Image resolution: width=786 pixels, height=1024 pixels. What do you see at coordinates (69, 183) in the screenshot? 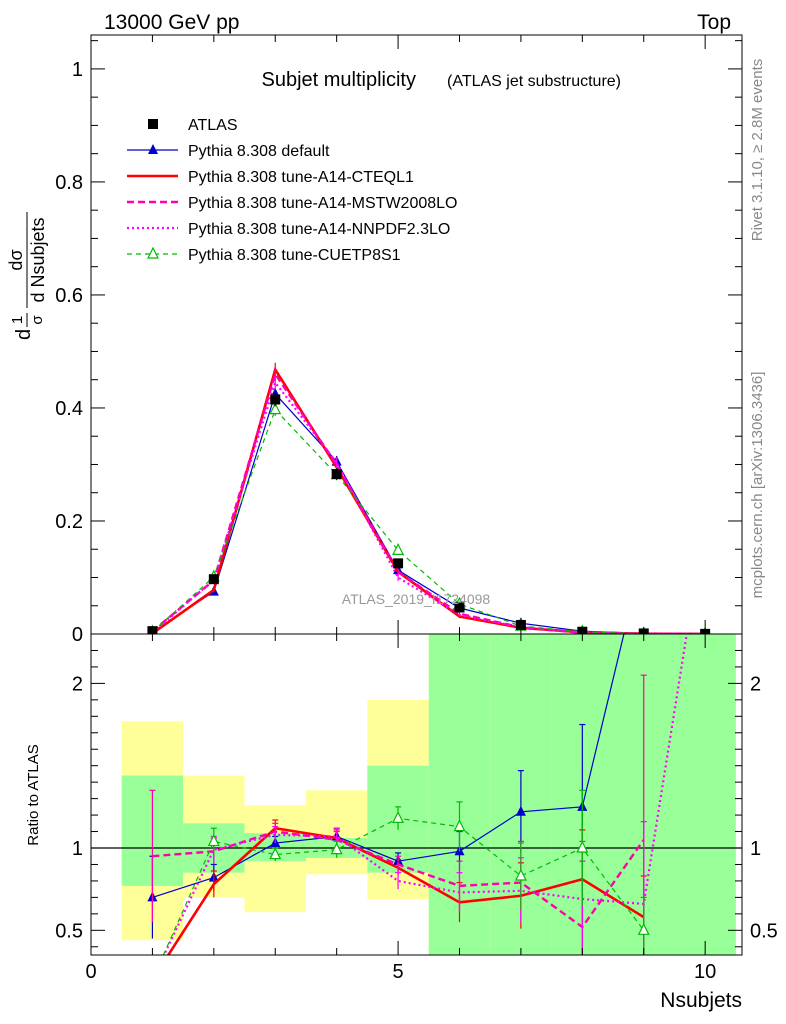
I see `y-tick-label: 0.8` at bounding box center [69, 183].